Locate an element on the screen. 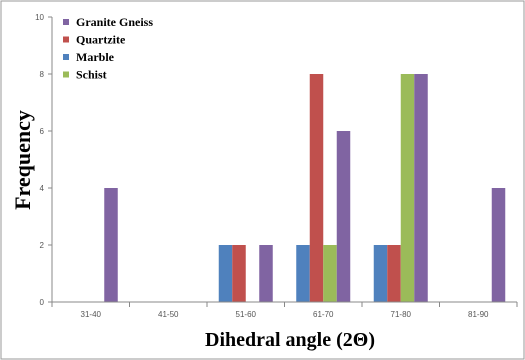  y-tick-label: 0 is located at coordinates (42, 302).